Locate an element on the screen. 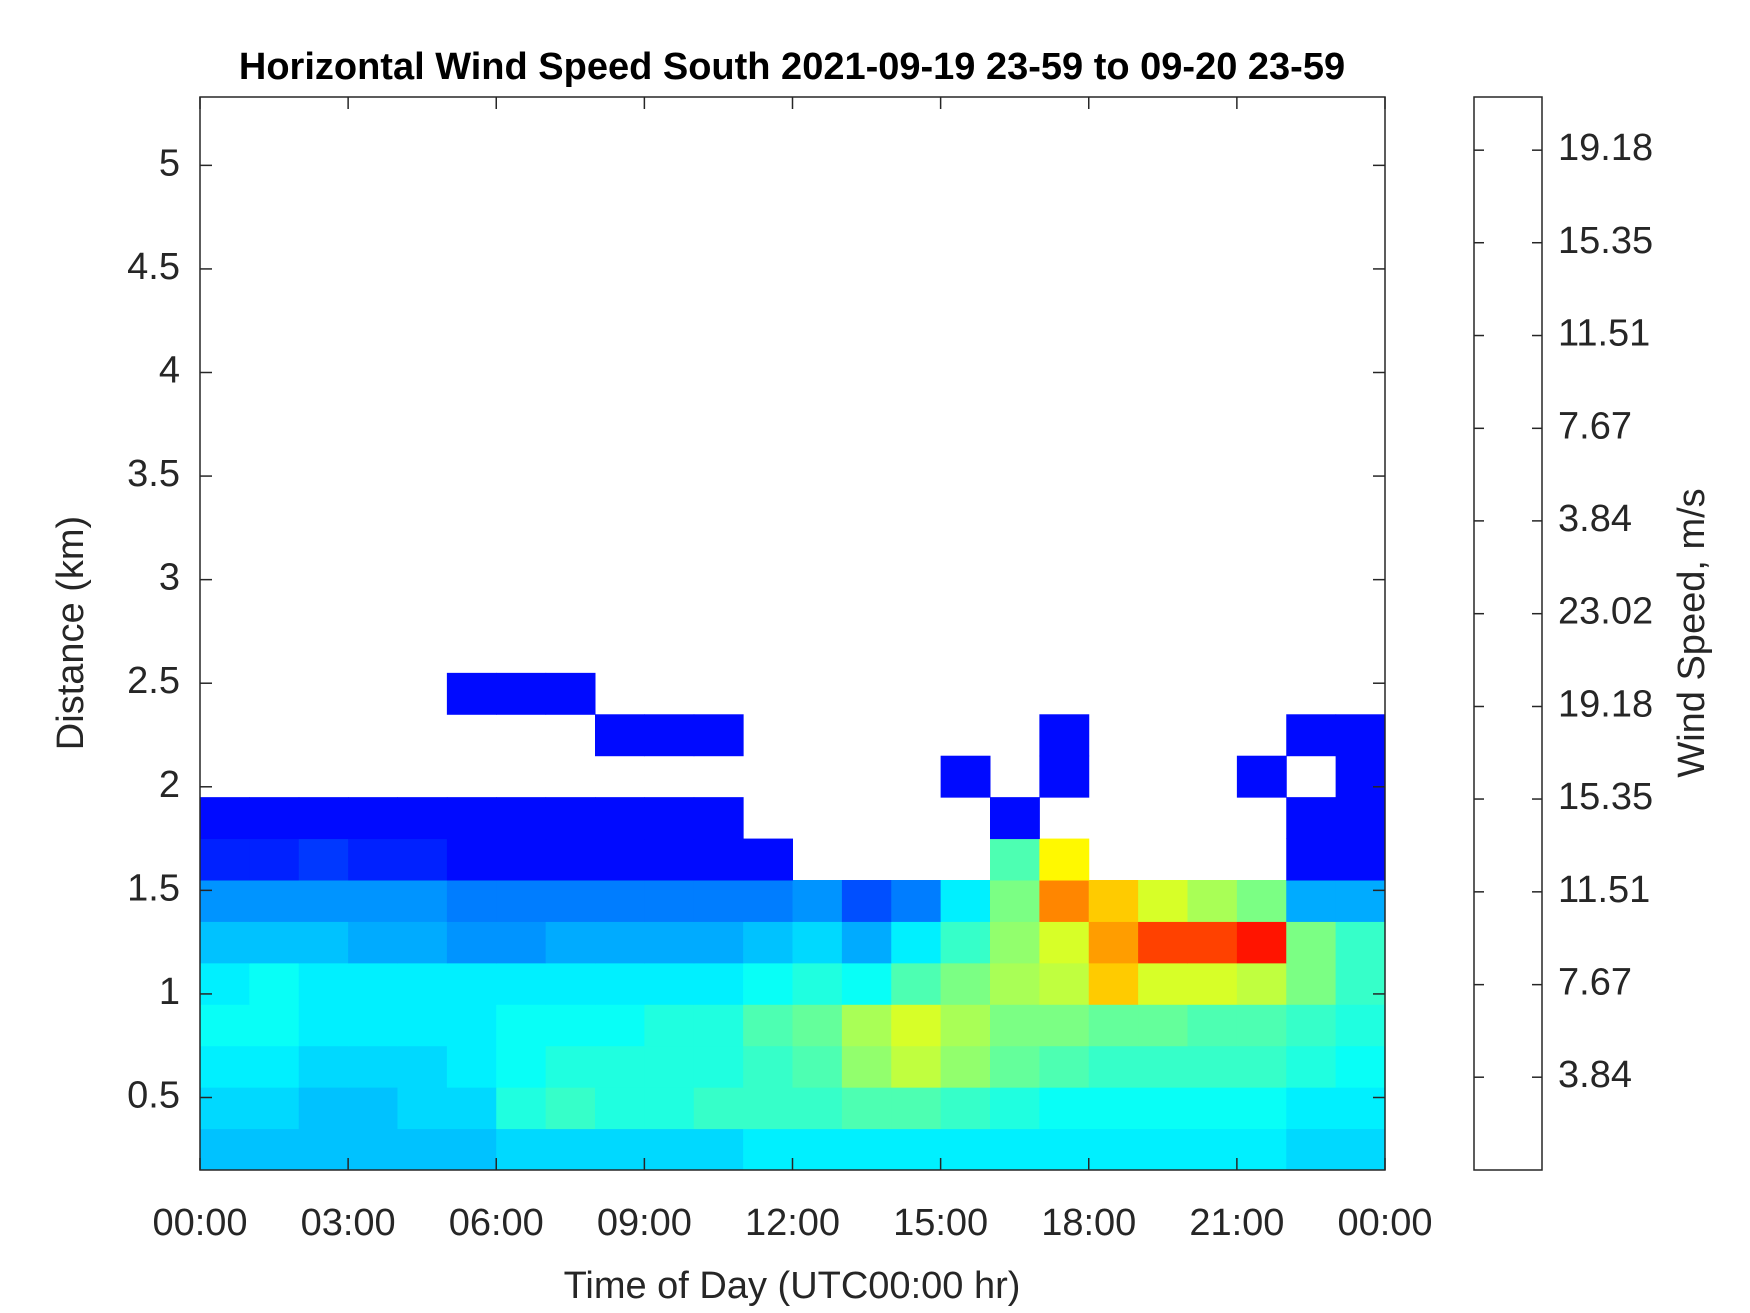 This screenshot has height=1313, width=1750. colorbar-label: Wind Speed, m/s is located at coordinates (1692, 632).